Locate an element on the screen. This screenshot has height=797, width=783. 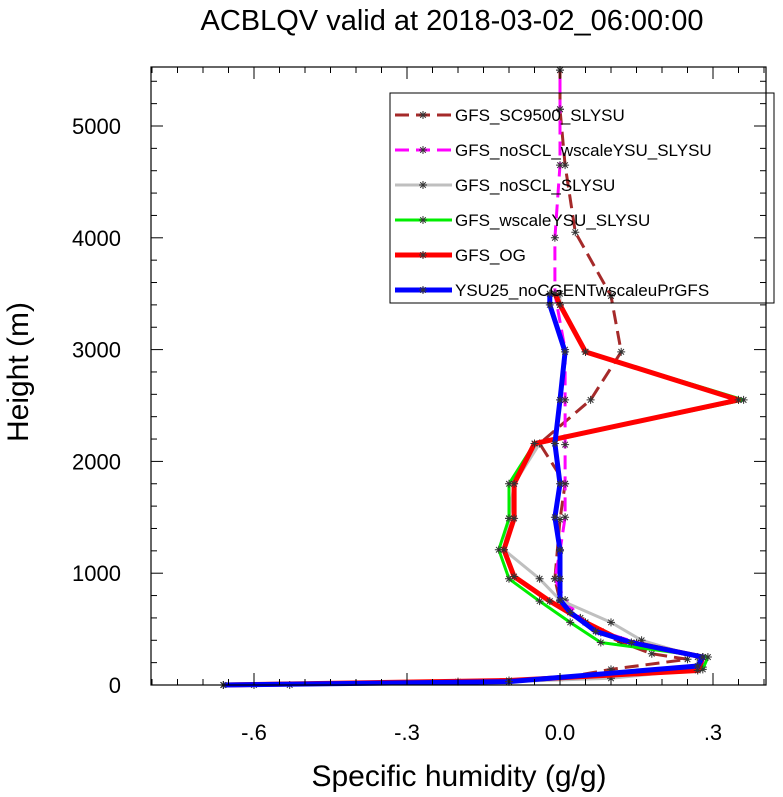
legend-label: YSU25_noCGENTwscaleuPrGFS is located at coordinates (582, 290).